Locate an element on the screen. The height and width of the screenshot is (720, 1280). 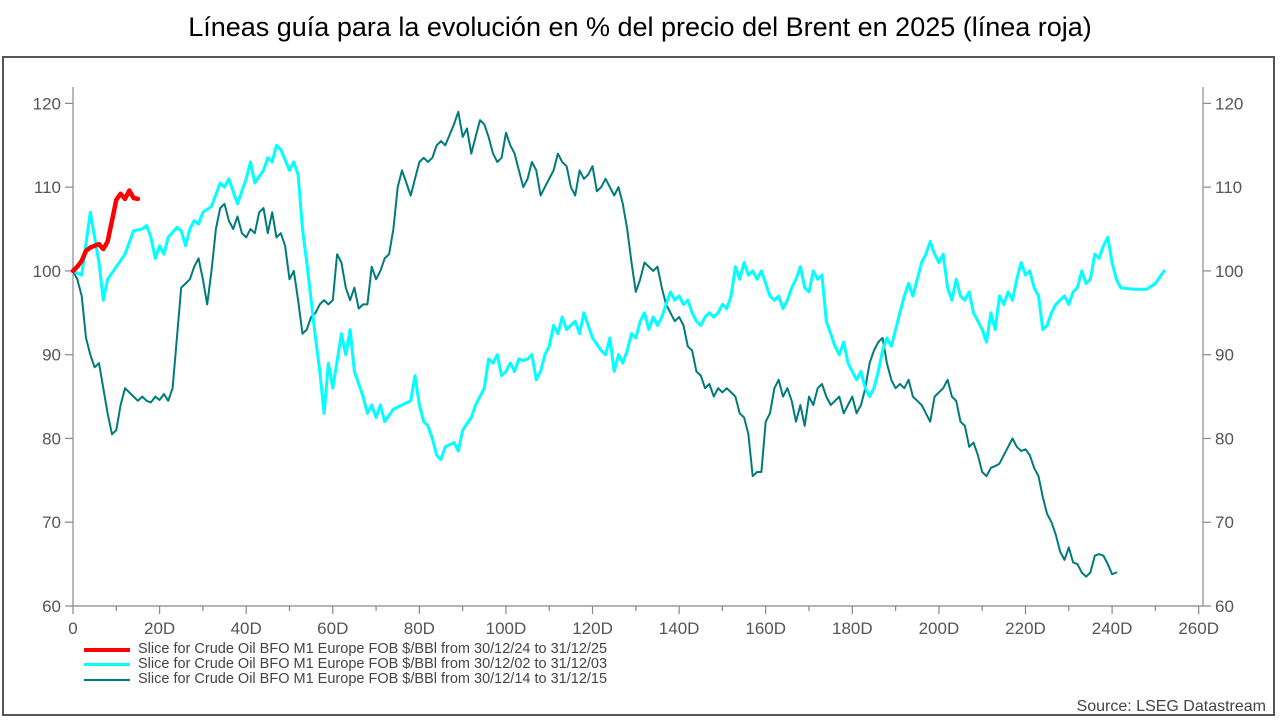
y-tick-label-left: 90 is located at coordinates (51, 355).